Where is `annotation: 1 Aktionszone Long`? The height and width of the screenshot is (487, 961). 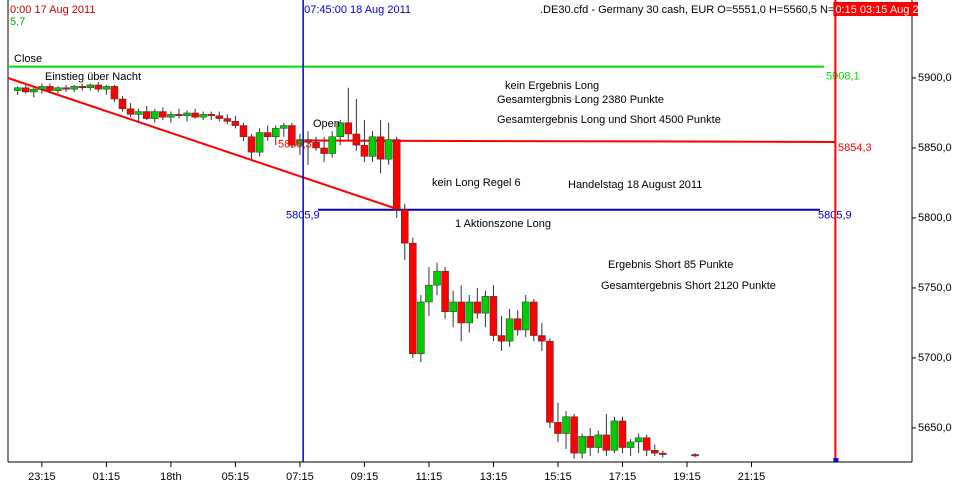
annotation: 1 Aktionszone Long is located at coordinates (503, 224).